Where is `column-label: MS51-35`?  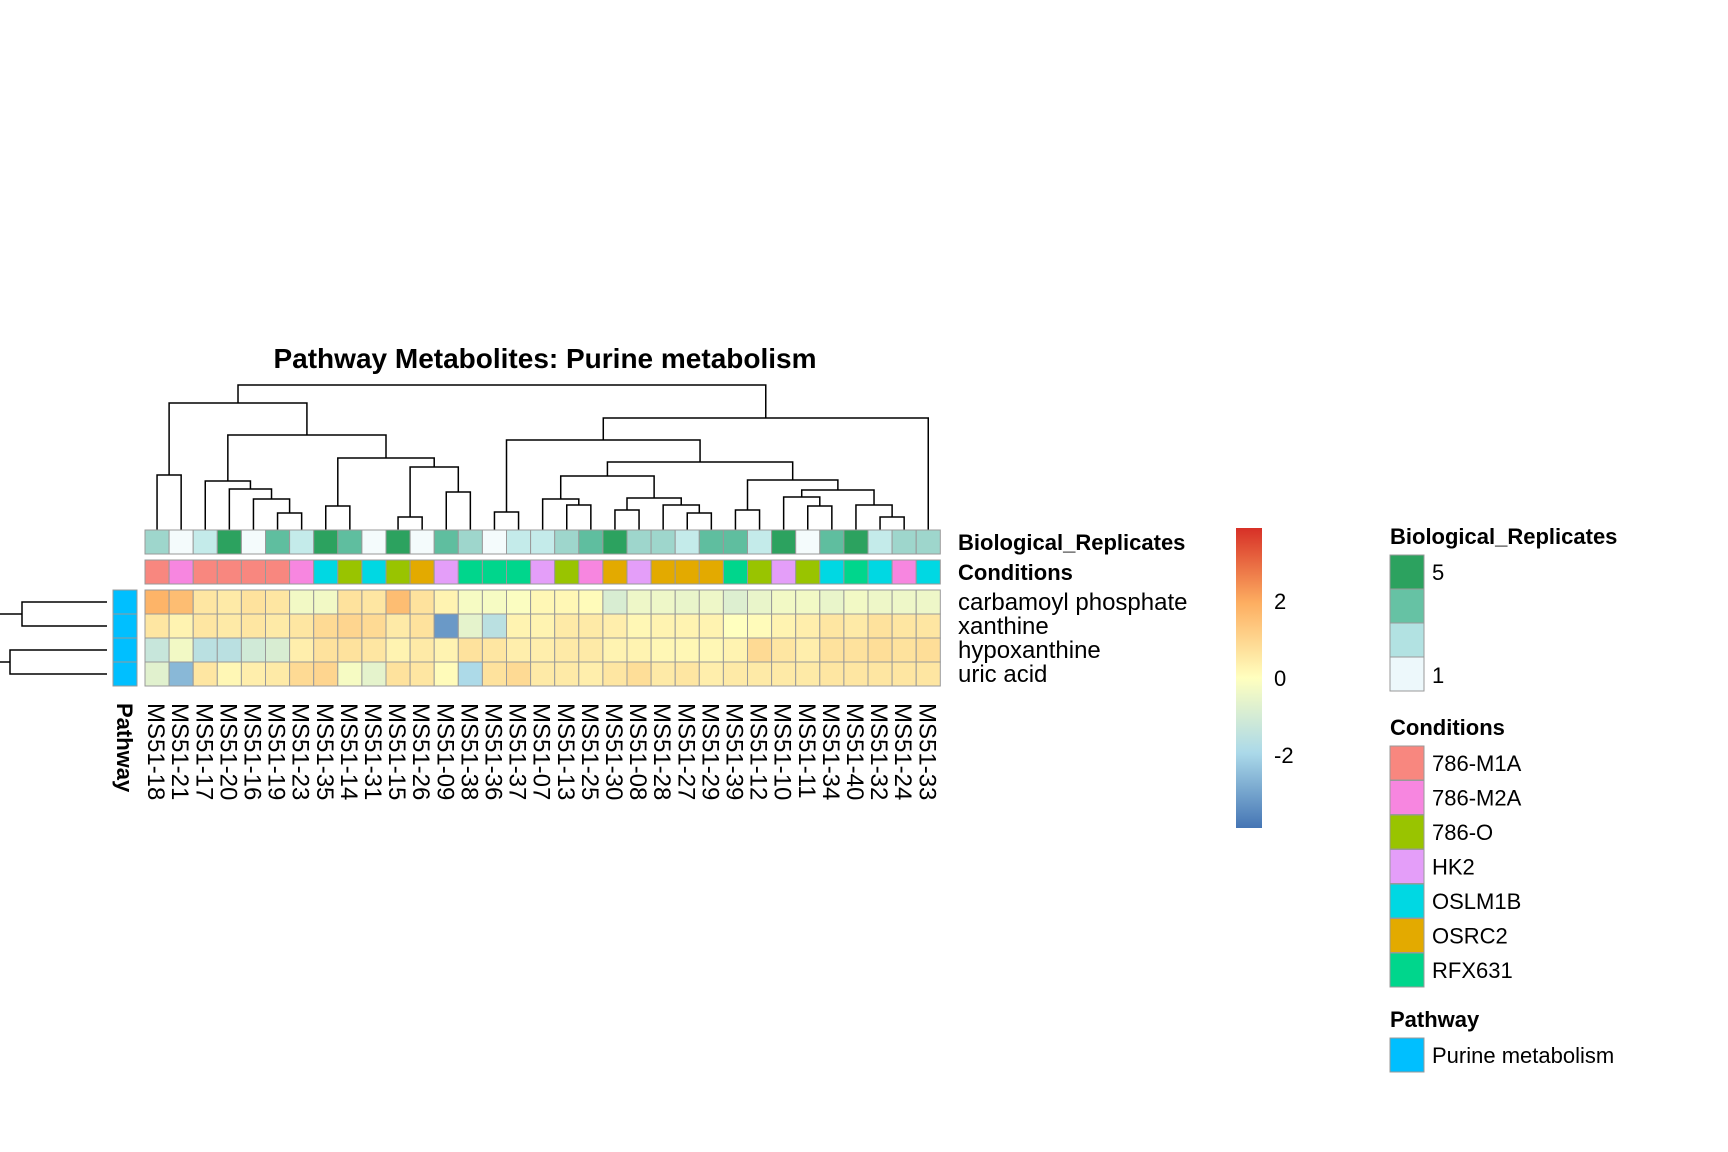
column-label: MS51-35 is located at coordinates (324, 751).